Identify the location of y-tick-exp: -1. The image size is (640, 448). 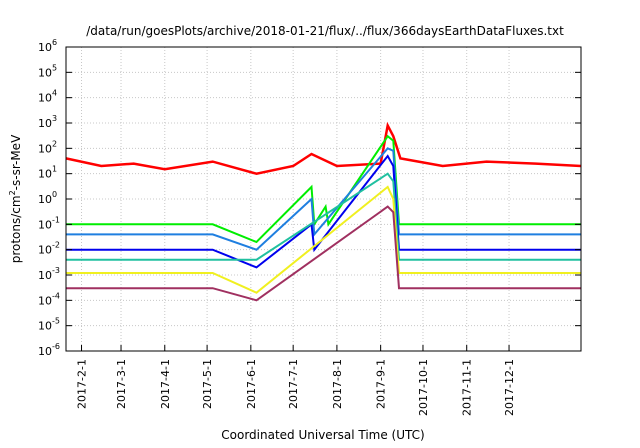
(56, 219).